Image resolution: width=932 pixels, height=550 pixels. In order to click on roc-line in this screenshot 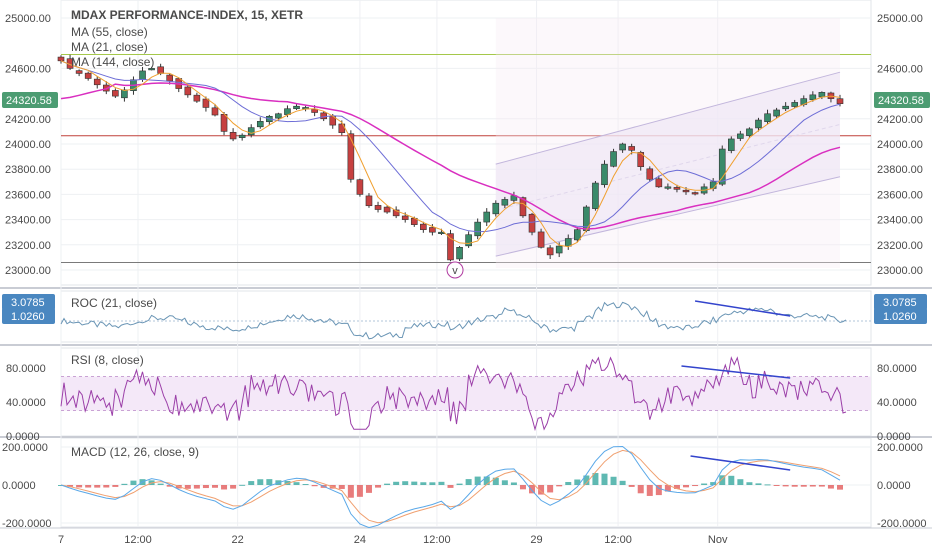, I will do `click(453, 320)`.